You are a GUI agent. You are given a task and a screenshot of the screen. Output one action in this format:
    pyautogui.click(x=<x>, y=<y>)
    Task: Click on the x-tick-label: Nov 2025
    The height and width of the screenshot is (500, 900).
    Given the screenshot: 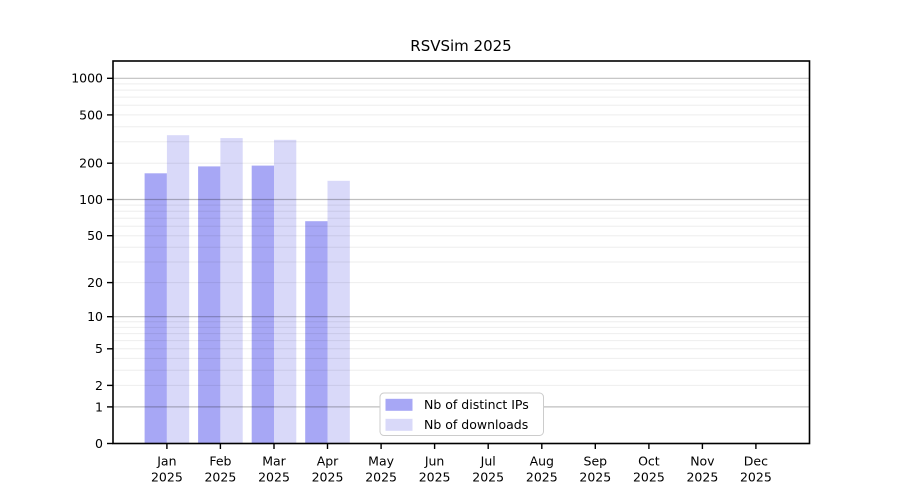 What is the action you would take?
    pyautogui.click(x=702, y=469)
    